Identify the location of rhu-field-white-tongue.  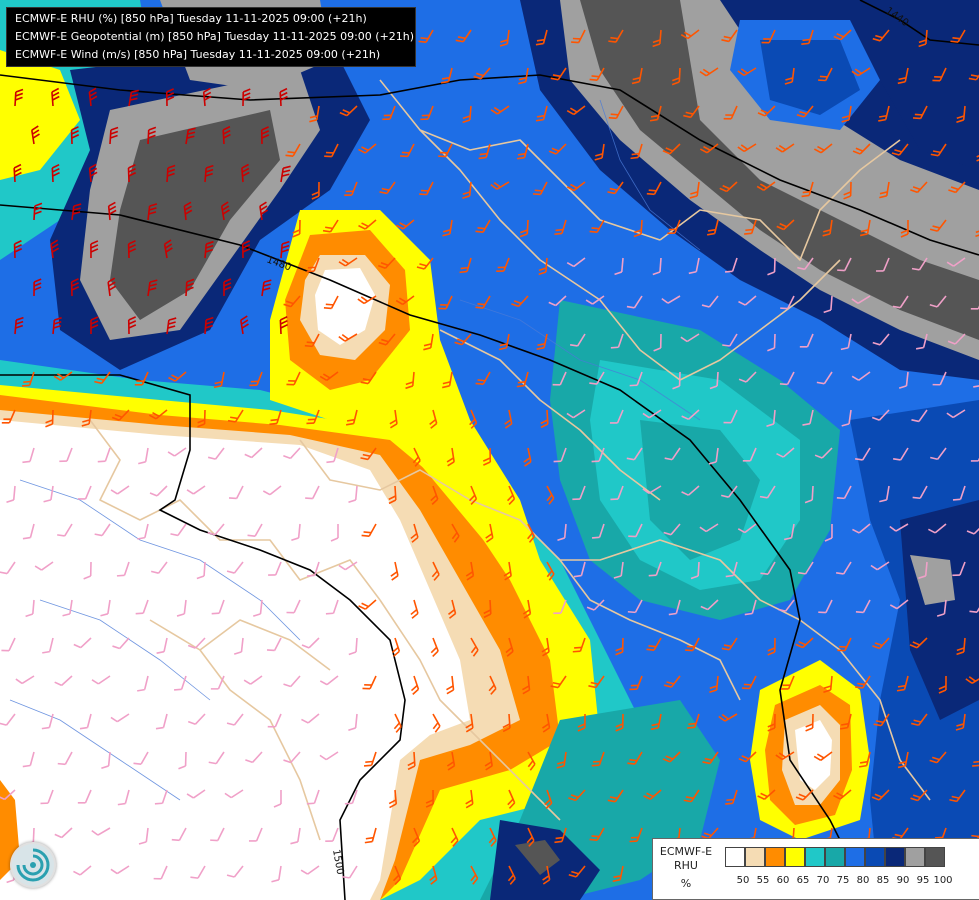
(345, 306).